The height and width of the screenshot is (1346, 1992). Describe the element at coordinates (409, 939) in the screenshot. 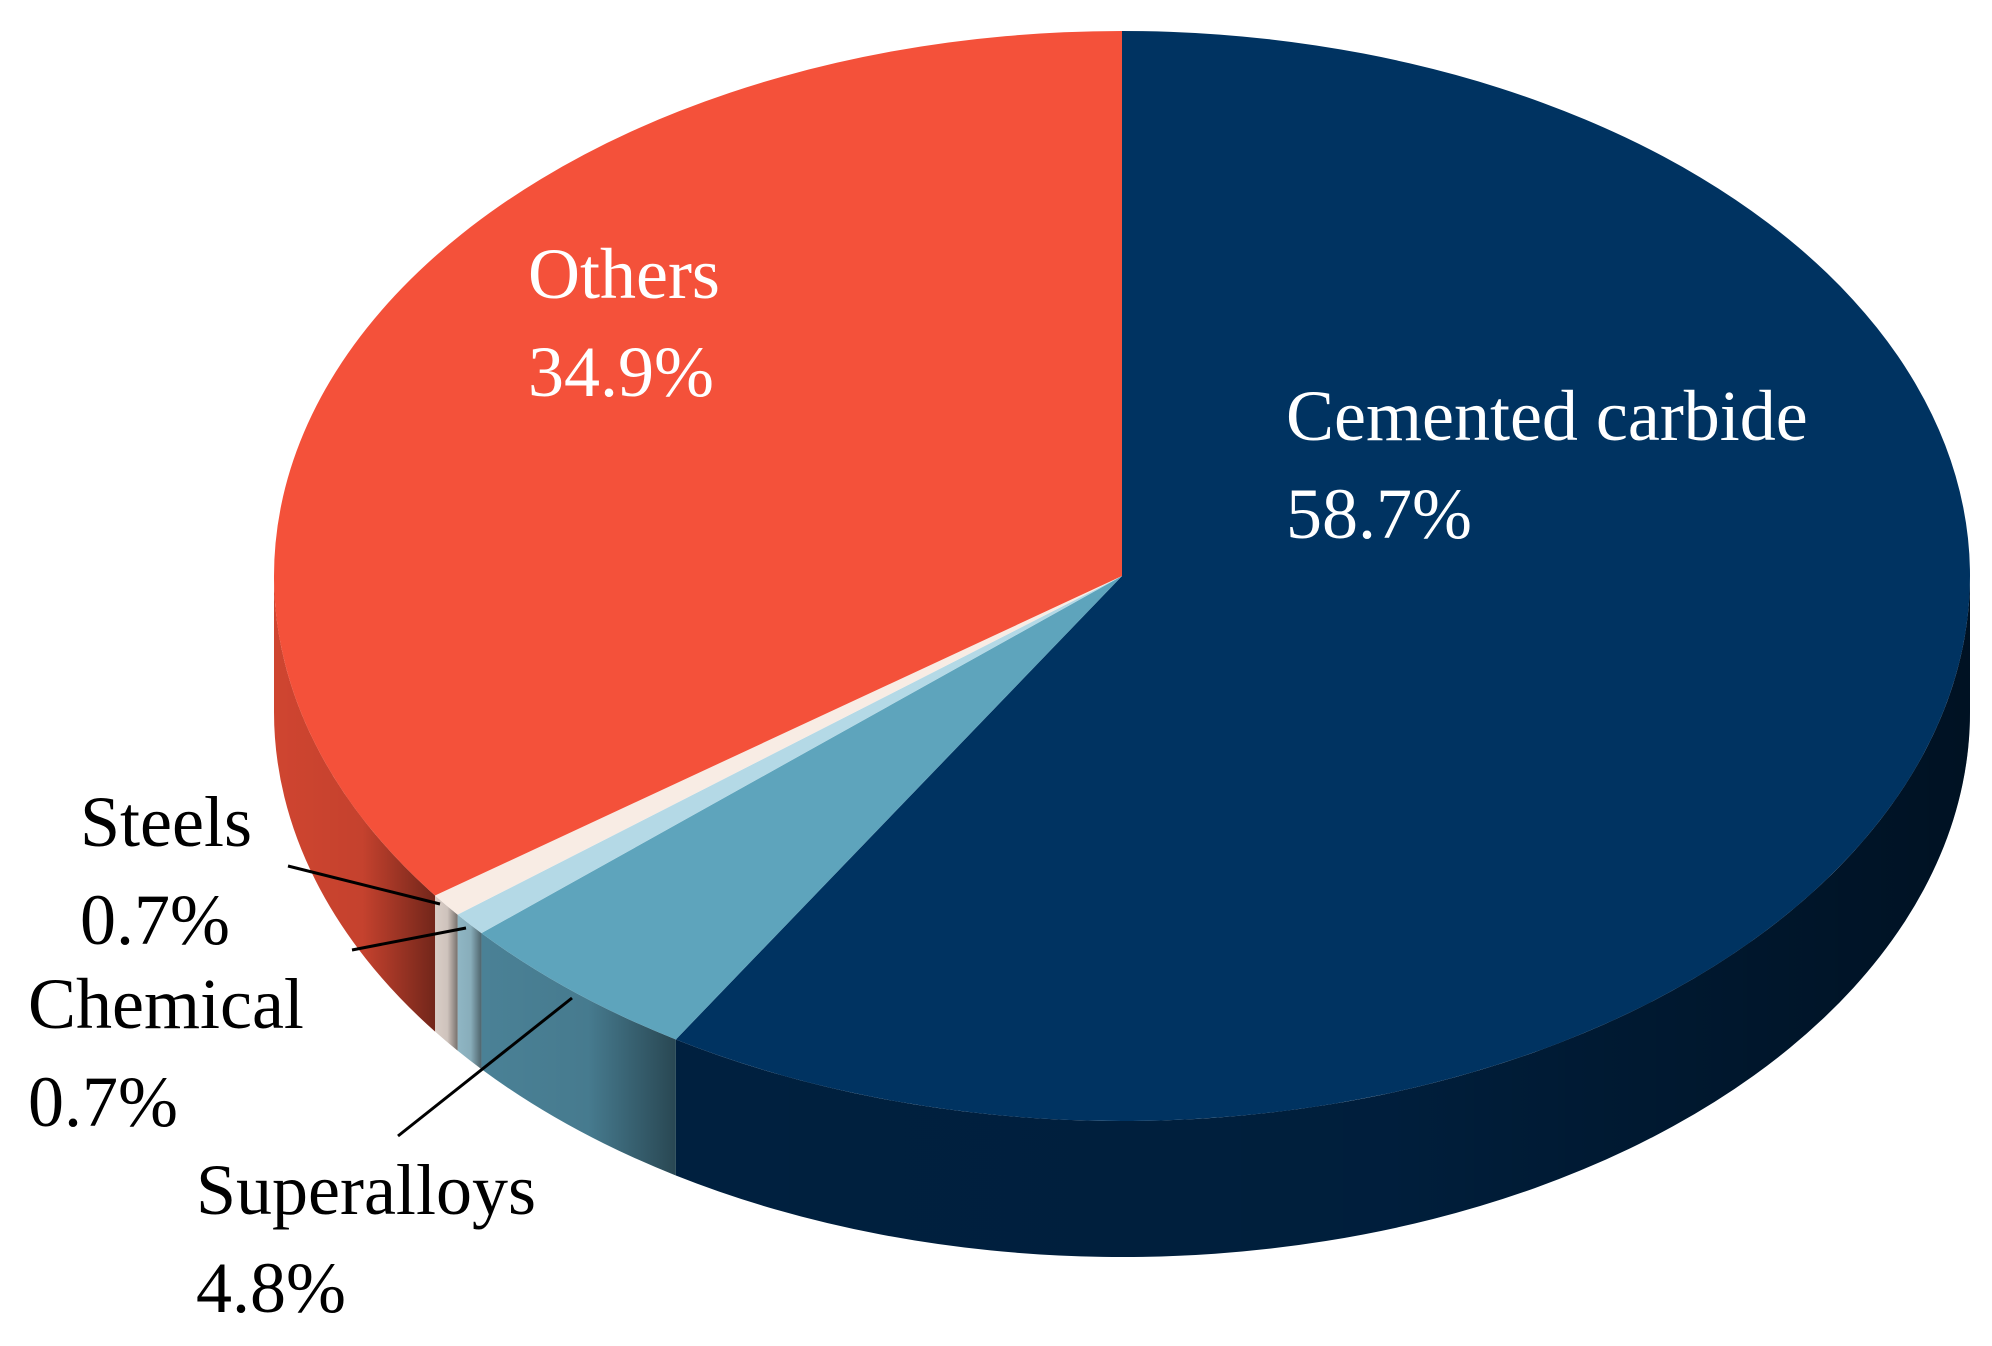

I see `leader-chemical` at that location.